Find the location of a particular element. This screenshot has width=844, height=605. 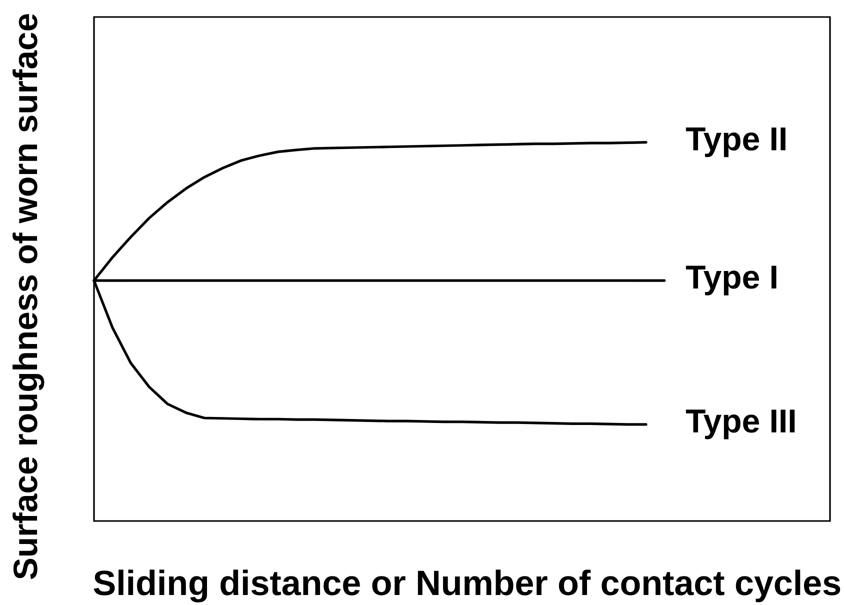

series-label: Type III is located at coordinates (740, 425).